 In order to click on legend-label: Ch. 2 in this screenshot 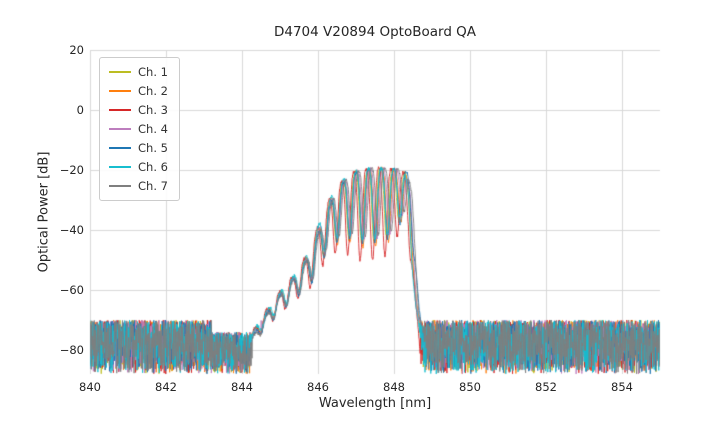, I will do `click(153, 91)`.